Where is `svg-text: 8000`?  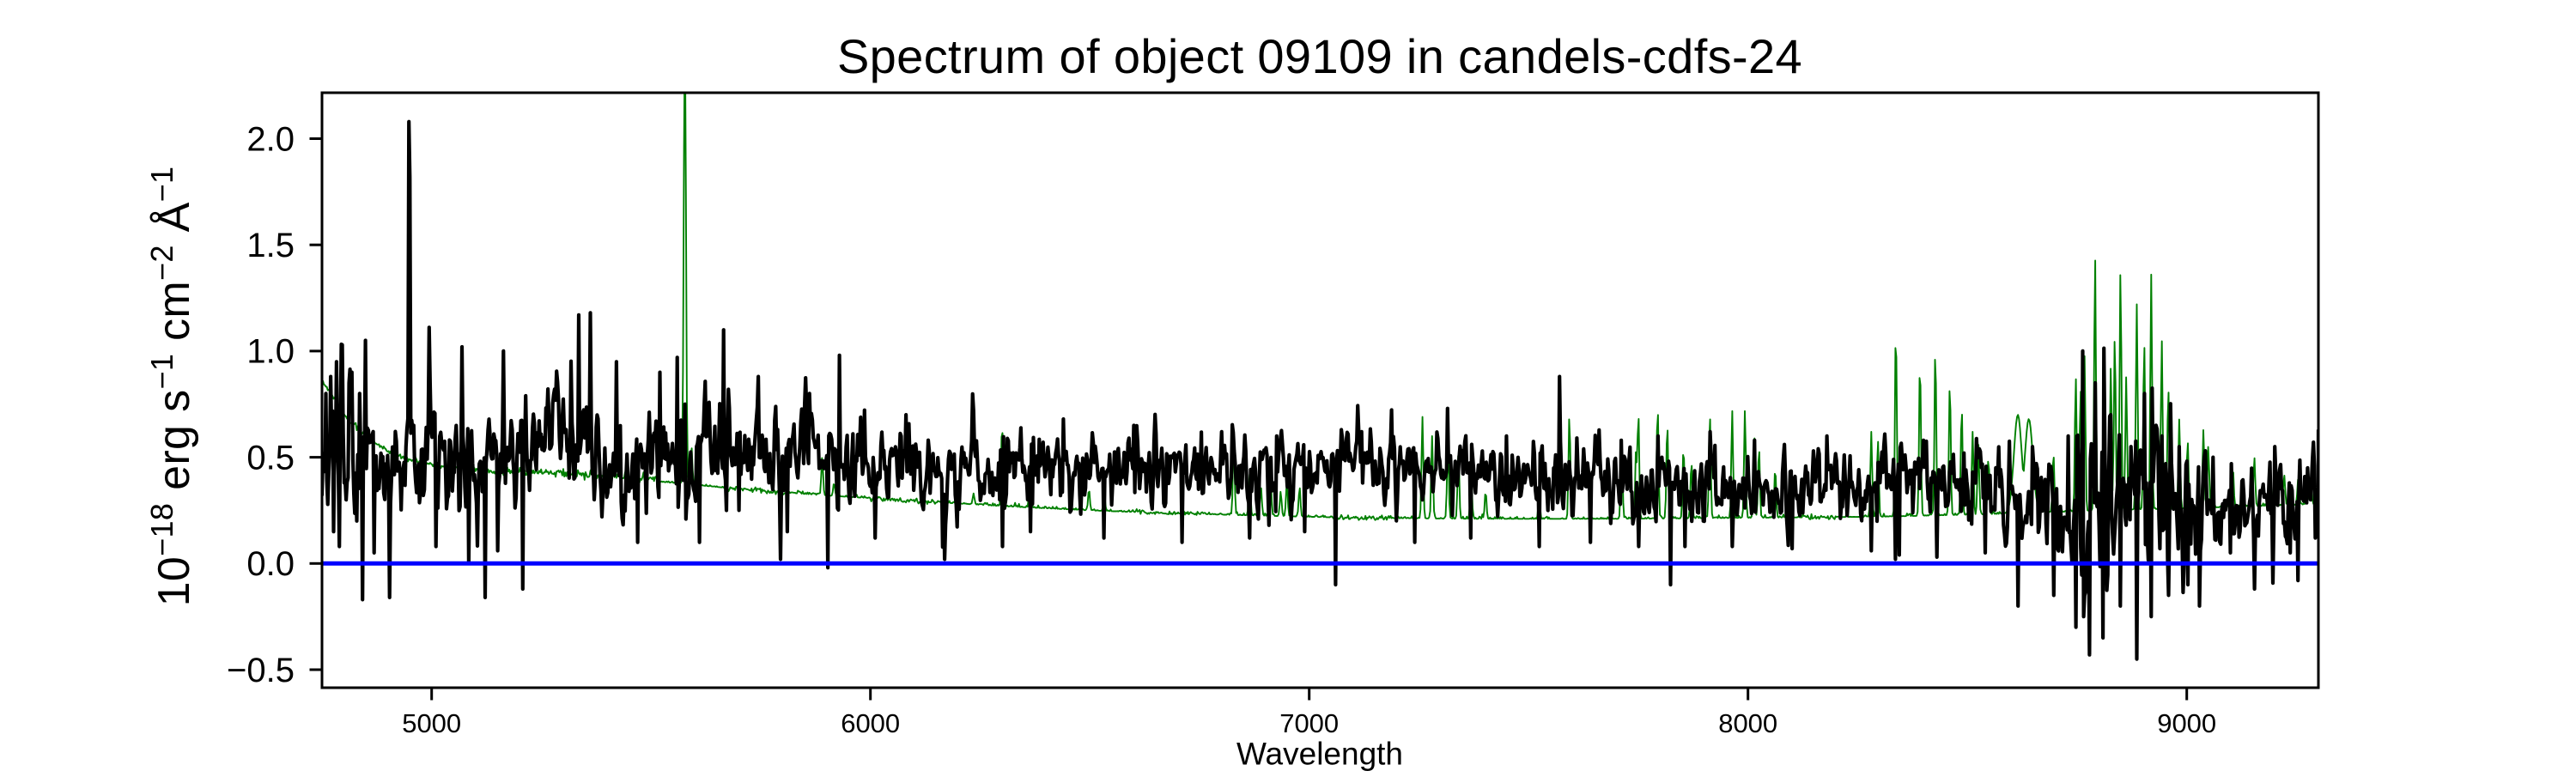
svg-text: 8000 is located at coordinates (1748, 723).